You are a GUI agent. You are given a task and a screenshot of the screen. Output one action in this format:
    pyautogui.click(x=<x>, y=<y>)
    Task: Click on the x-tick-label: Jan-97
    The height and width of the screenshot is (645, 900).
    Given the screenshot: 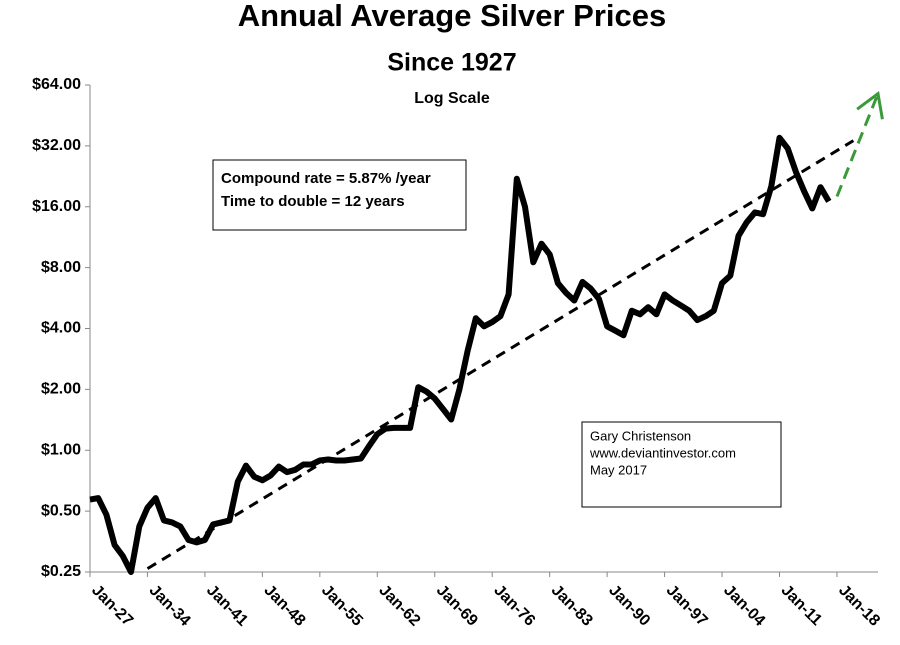 What is the action you would take?
    pyautogui.click(x=687, y=606)
    